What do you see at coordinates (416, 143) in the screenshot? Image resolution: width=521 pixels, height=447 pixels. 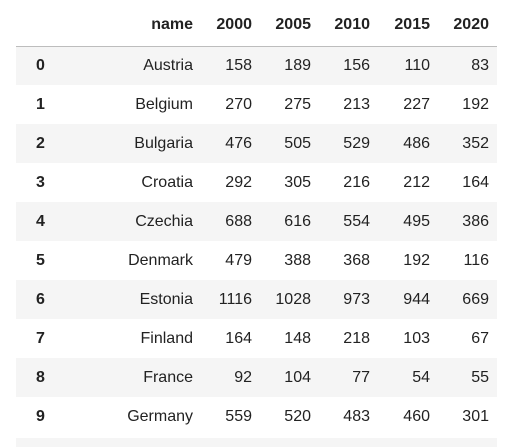 I see `value-cell: 486` at bounding box center [416, 143].